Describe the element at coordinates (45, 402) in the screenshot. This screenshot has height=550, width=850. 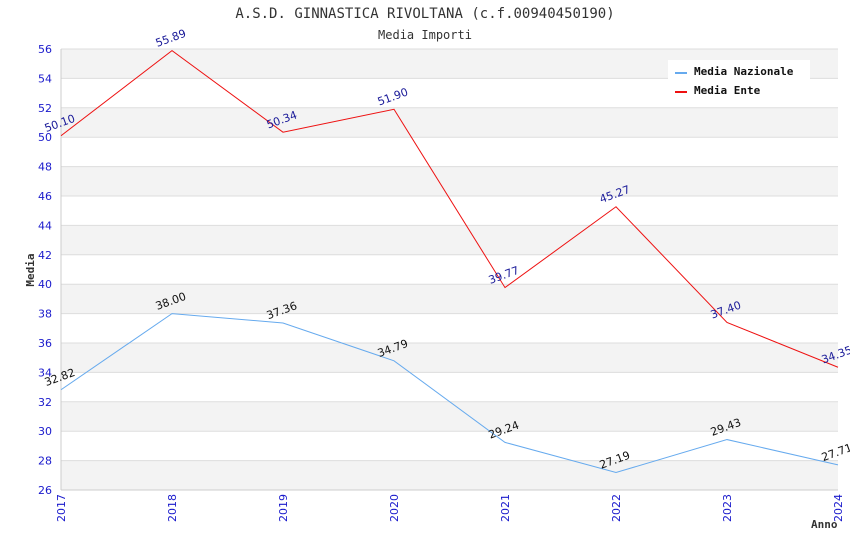
I see `y-tick-label: 32` at that location.